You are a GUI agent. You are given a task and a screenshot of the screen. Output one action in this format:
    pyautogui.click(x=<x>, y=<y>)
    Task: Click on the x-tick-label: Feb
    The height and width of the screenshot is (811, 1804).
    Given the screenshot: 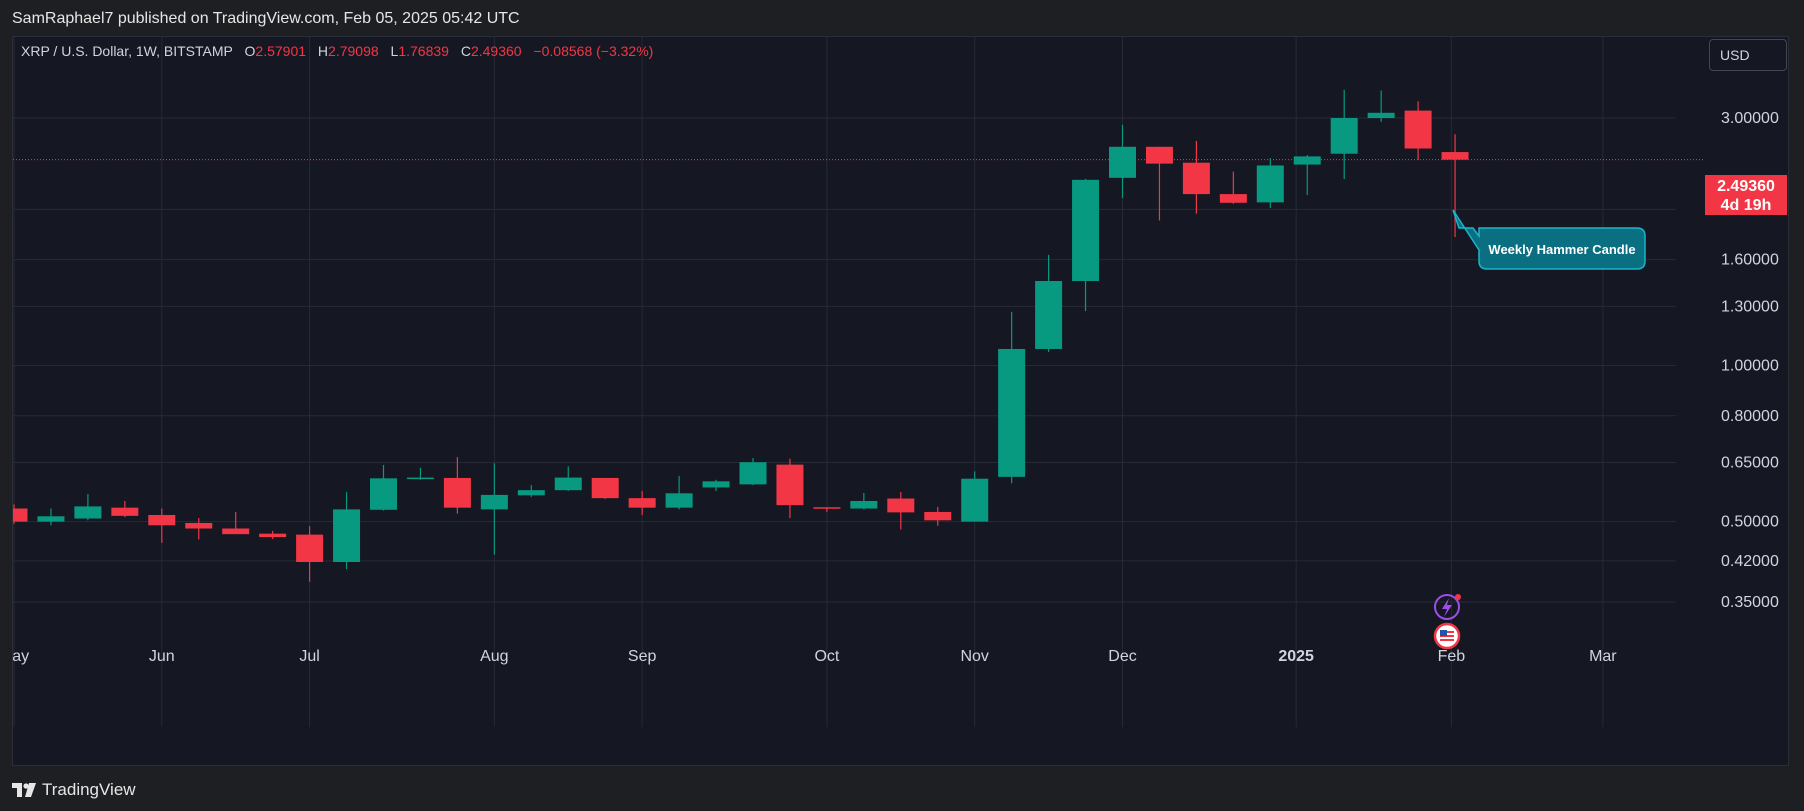 What is the action you would take?
    pyautogui.click(x=1452, y=656)
    